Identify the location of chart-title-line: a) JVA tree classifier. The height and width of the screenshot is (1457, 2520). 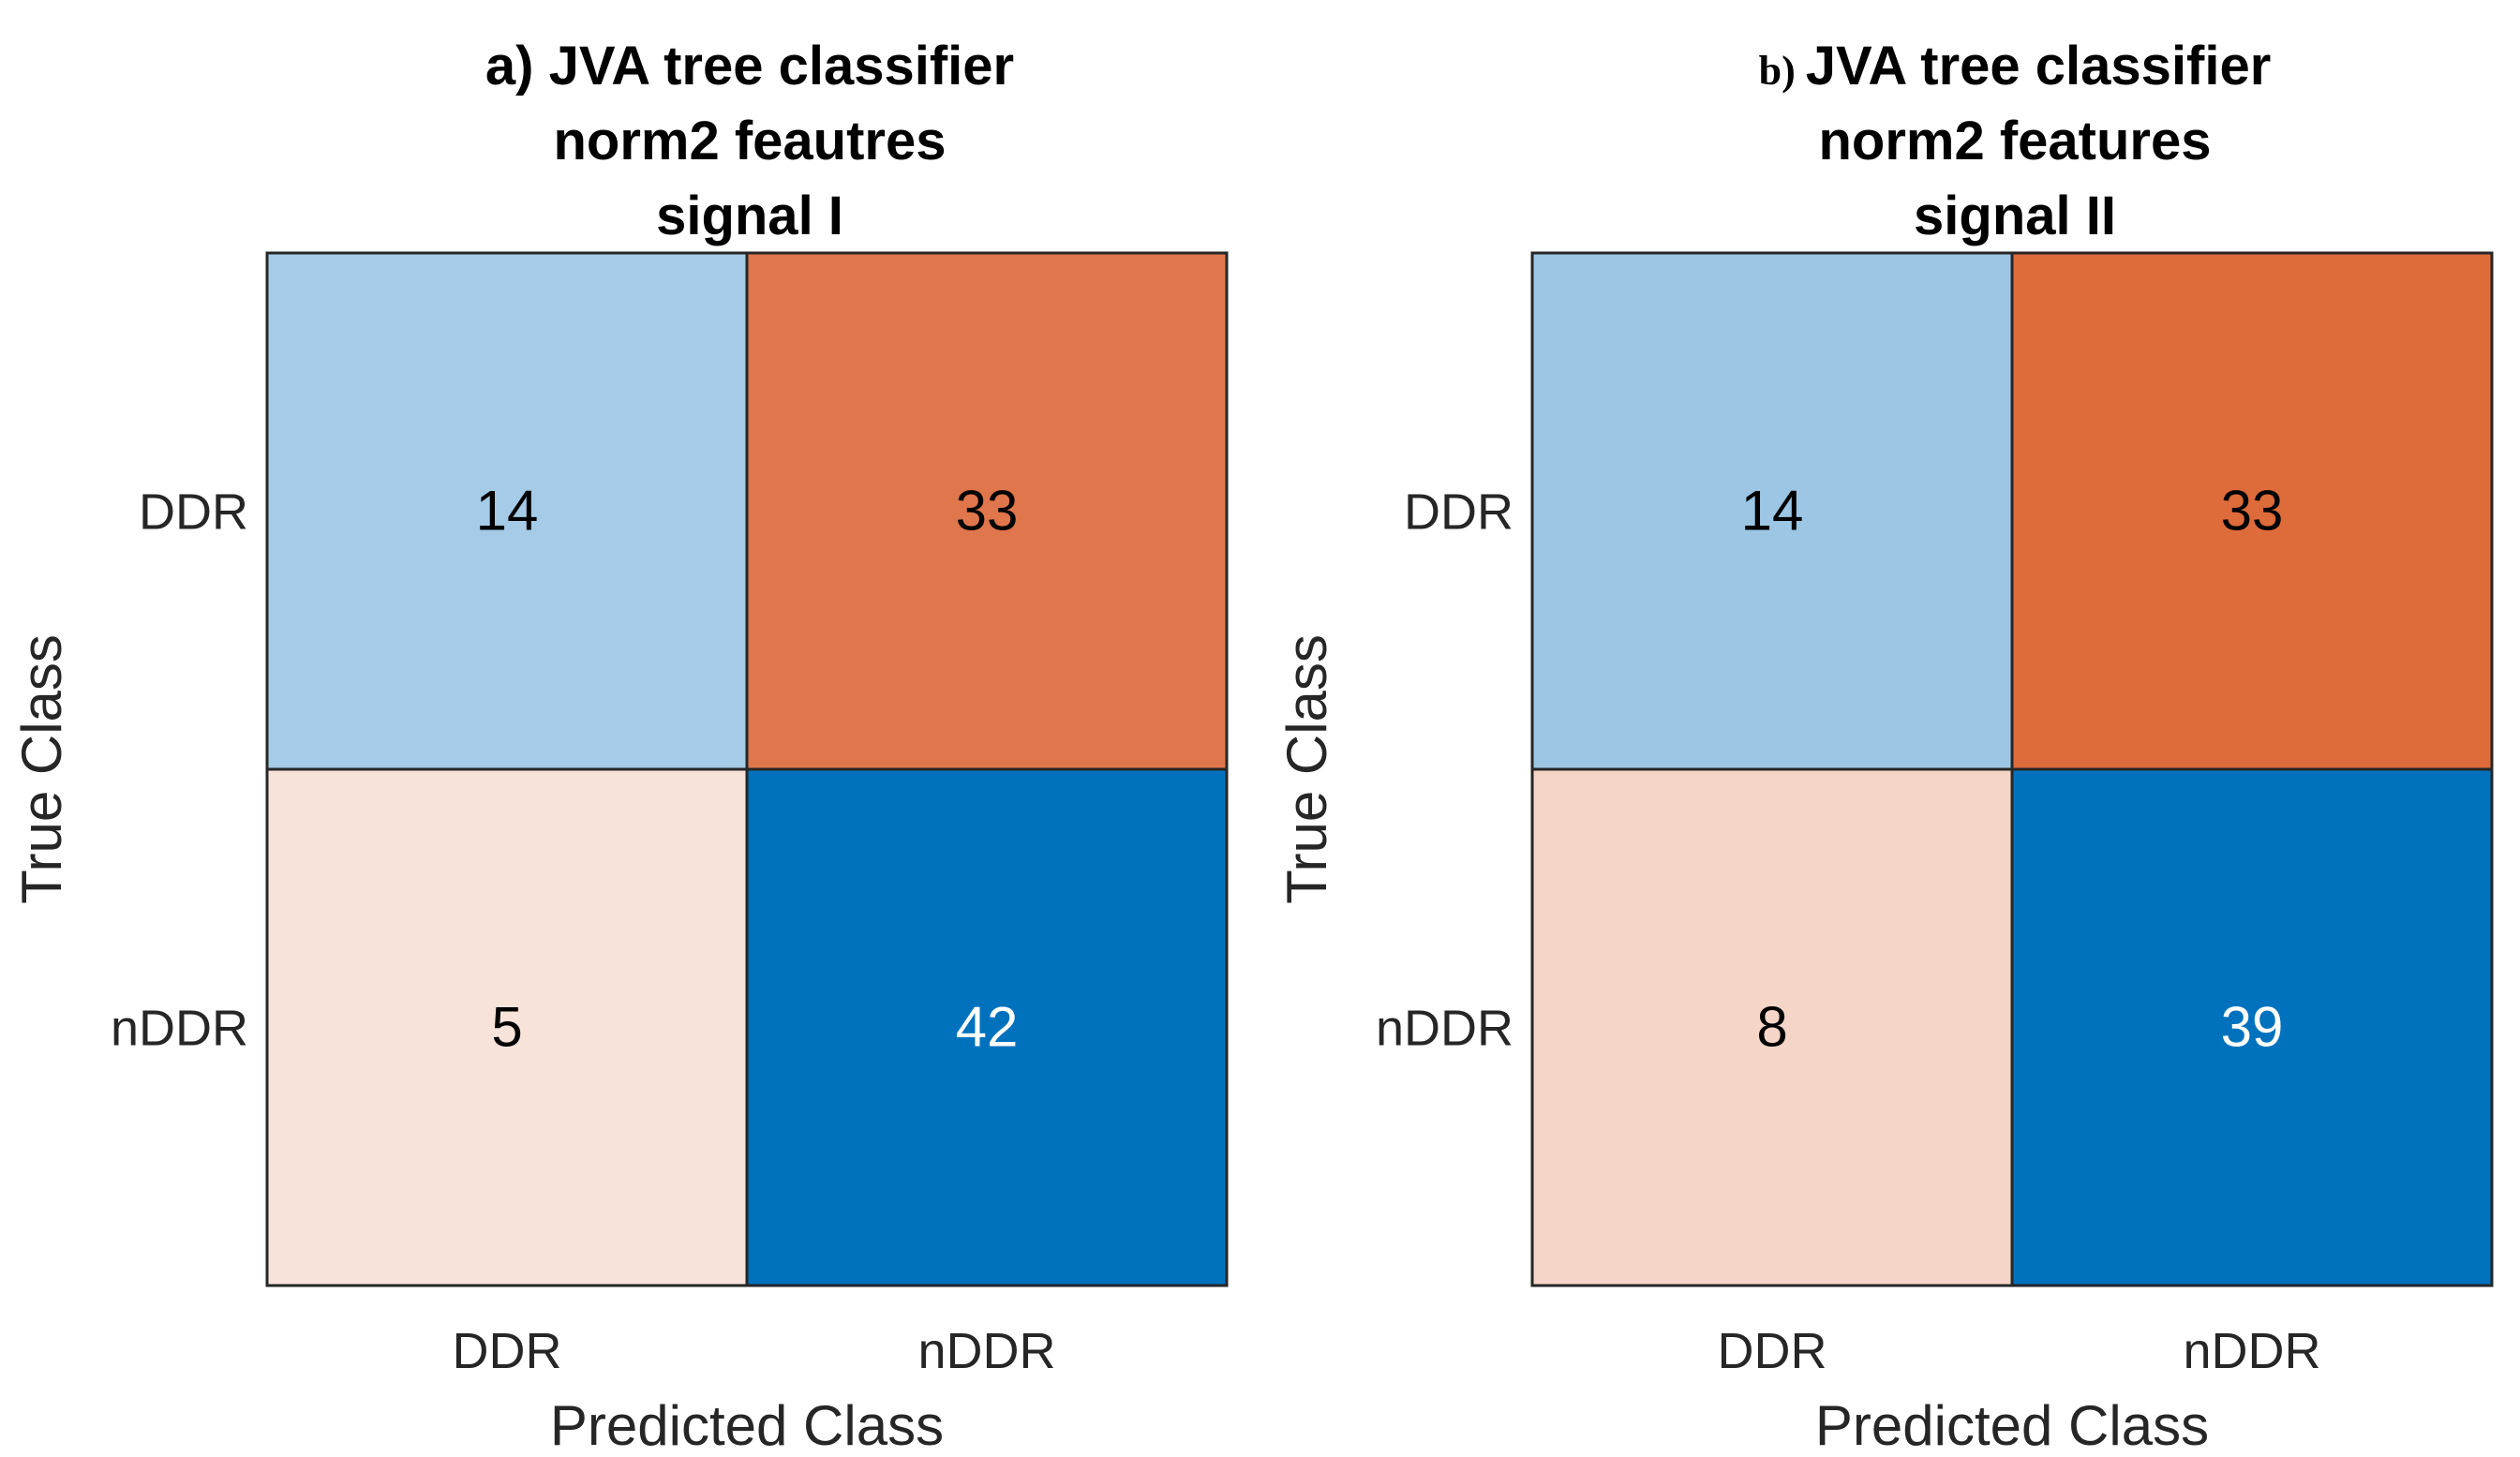
(749, 66).